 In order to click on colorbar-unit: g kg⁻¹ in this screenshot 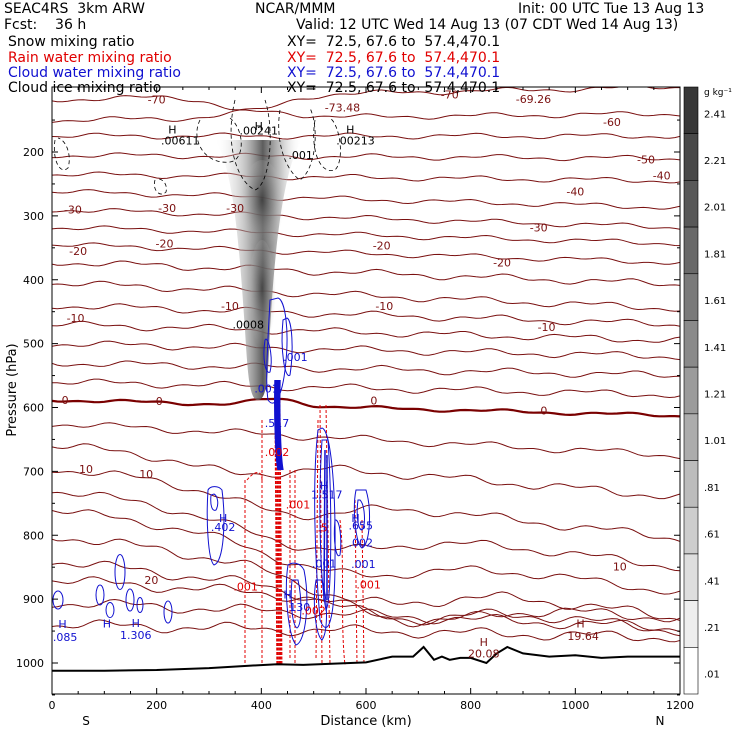, I will do `click(718, 93)`.